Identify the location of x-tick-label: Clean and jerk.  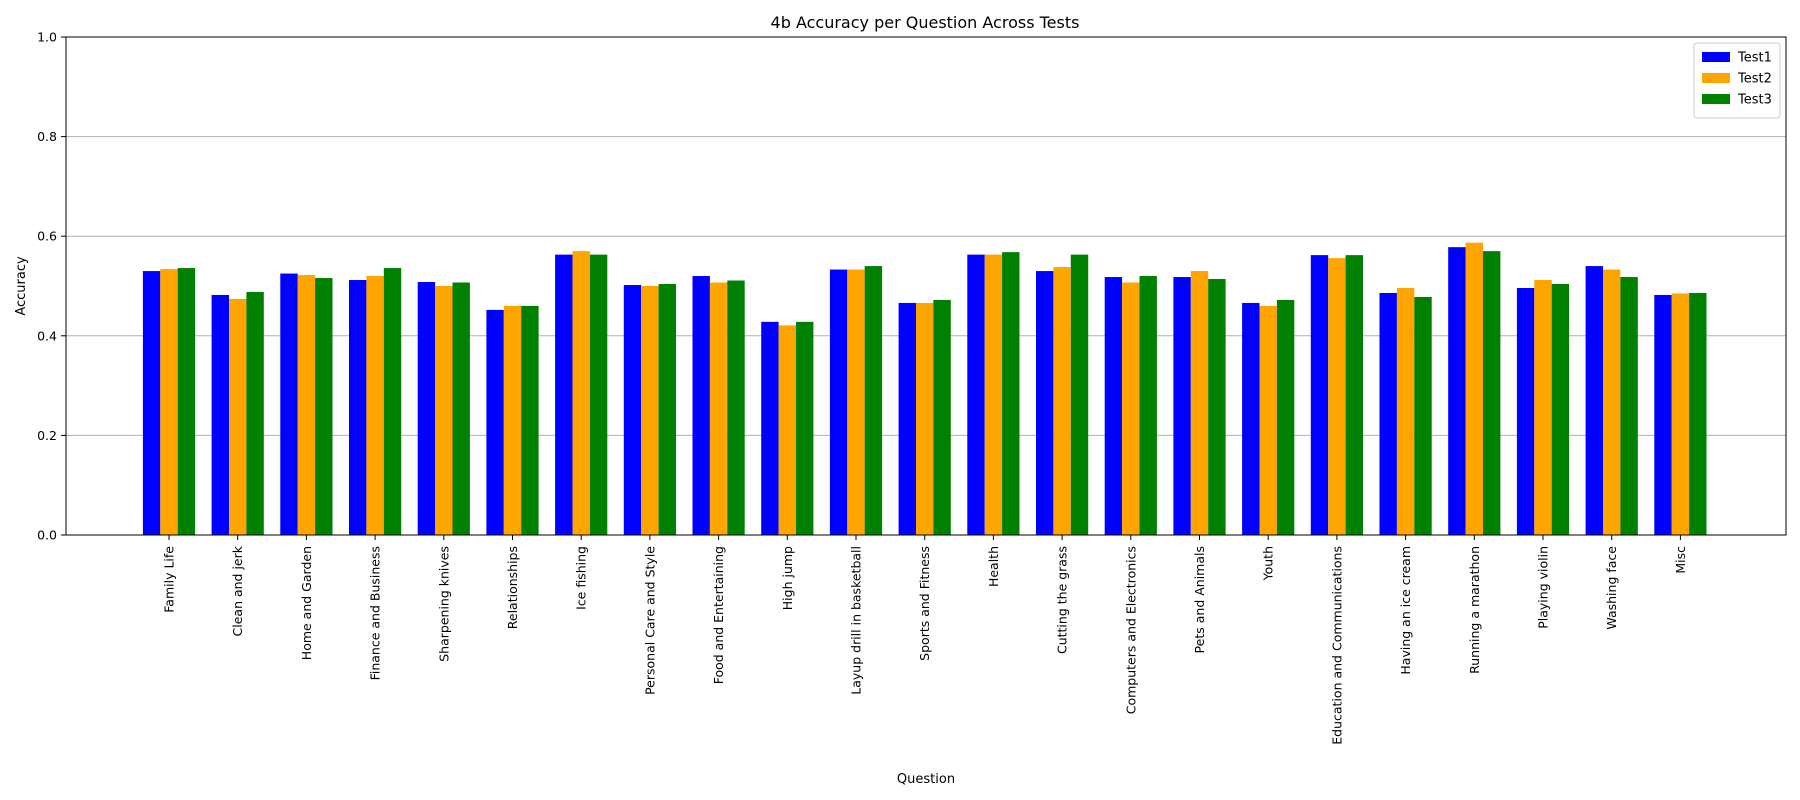
(237, 590).